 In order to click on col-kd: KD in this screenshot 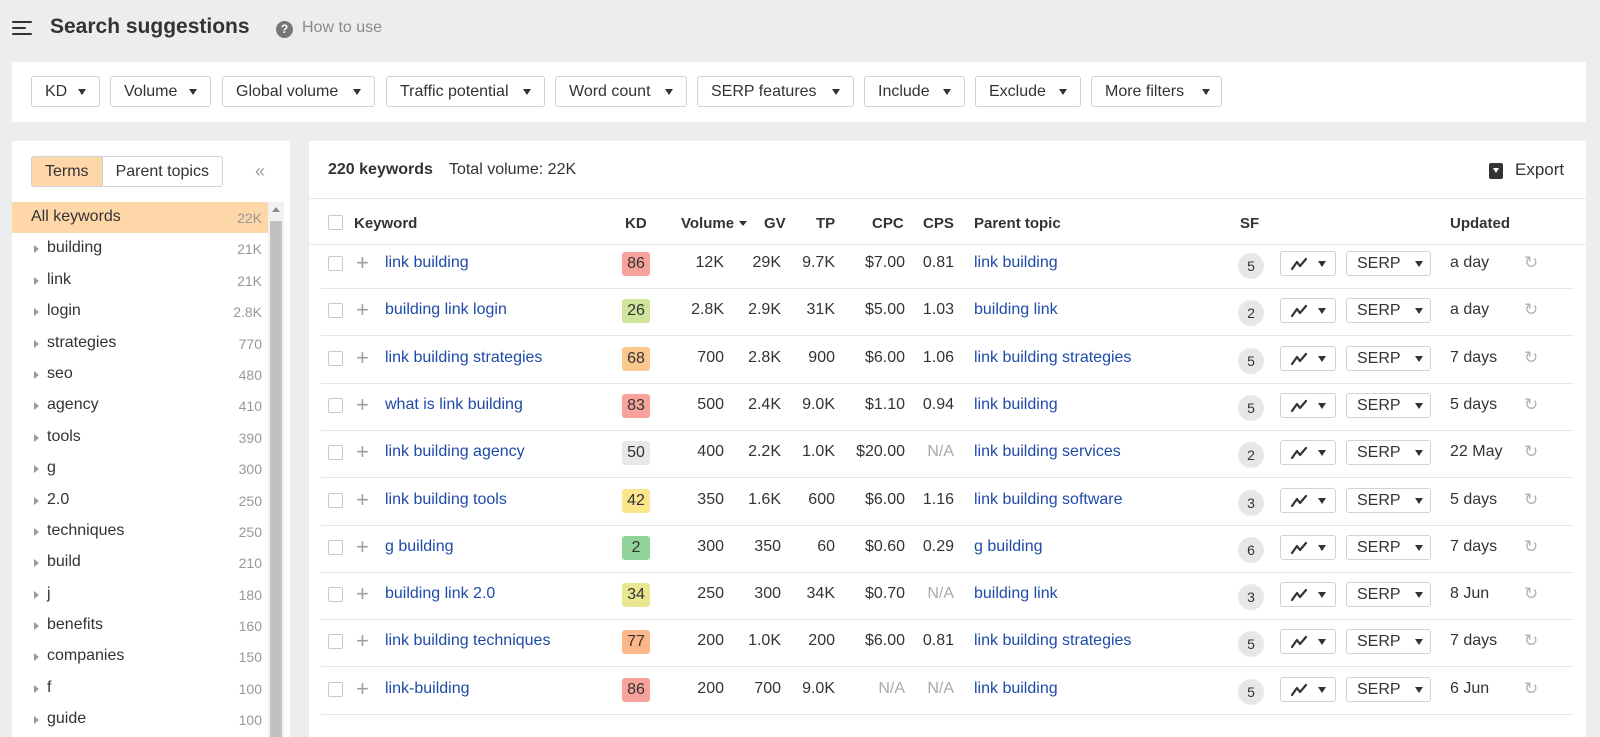, I will do `click(636, 223)`.